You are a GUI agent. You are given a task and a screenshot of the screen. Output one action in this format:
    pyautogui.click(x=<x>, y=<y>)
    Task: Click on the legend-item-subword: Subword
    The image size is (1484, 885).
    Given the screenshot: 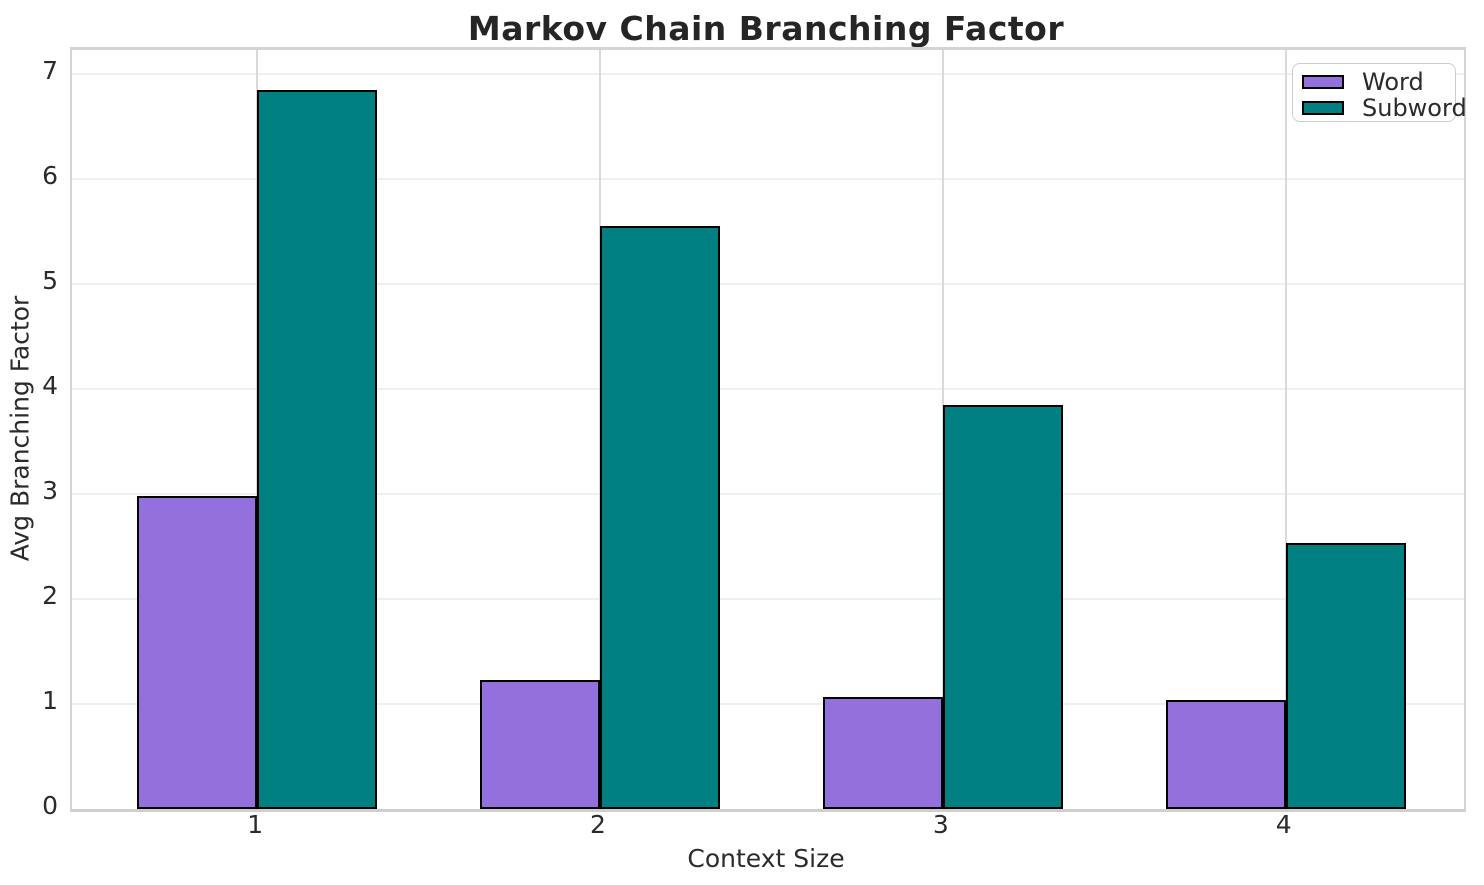 What is the action you would take?
    pyautogui.click(x=1384, y=108)
    